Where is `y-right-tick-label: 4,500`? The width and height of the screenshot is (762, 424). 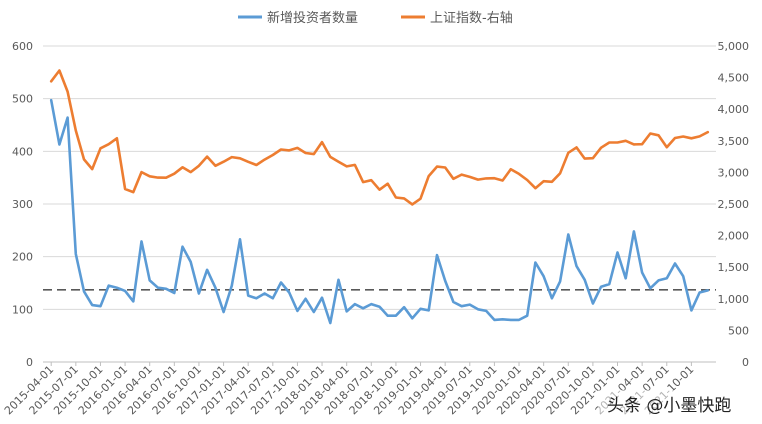
y-right-tick-label: 4,500 is located at coordinates (734, 78).